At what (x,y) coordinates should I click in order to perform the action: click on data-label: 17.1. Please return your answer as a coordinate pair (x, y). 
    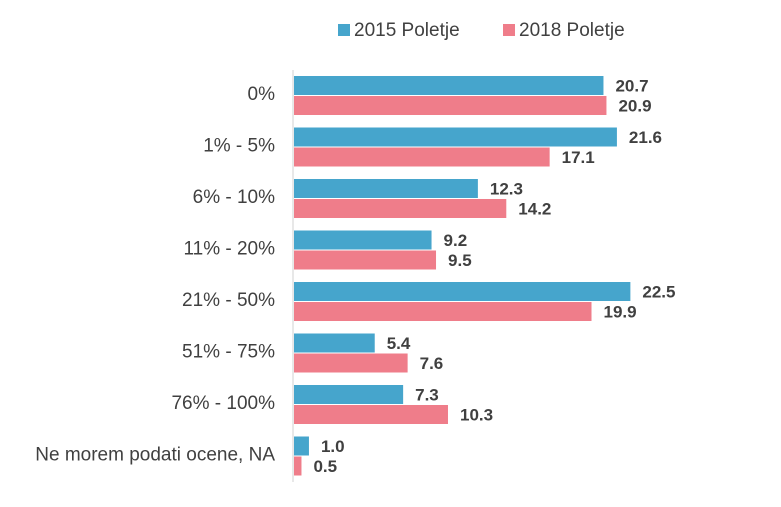
    Looking at the image, I should click on (578, 157).